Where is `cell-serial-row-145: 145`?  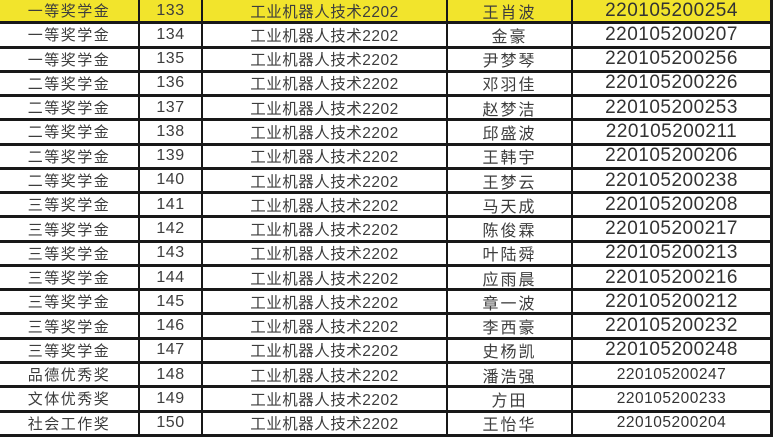 cell-serial-row-145: 145 is located at coordinates (171, 303).